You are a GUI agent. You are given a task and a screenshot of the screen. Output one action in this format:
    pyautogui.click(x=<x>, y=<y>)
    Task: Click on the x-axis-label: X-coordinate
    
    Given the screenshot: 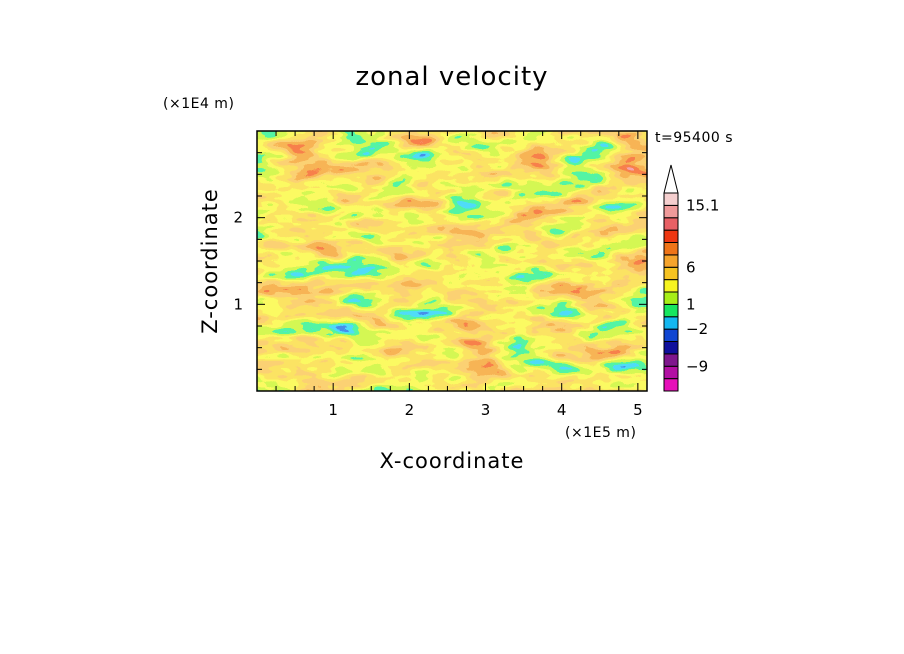 What is the action you would take?
    pyautogui.click(x=452, y=461)
    